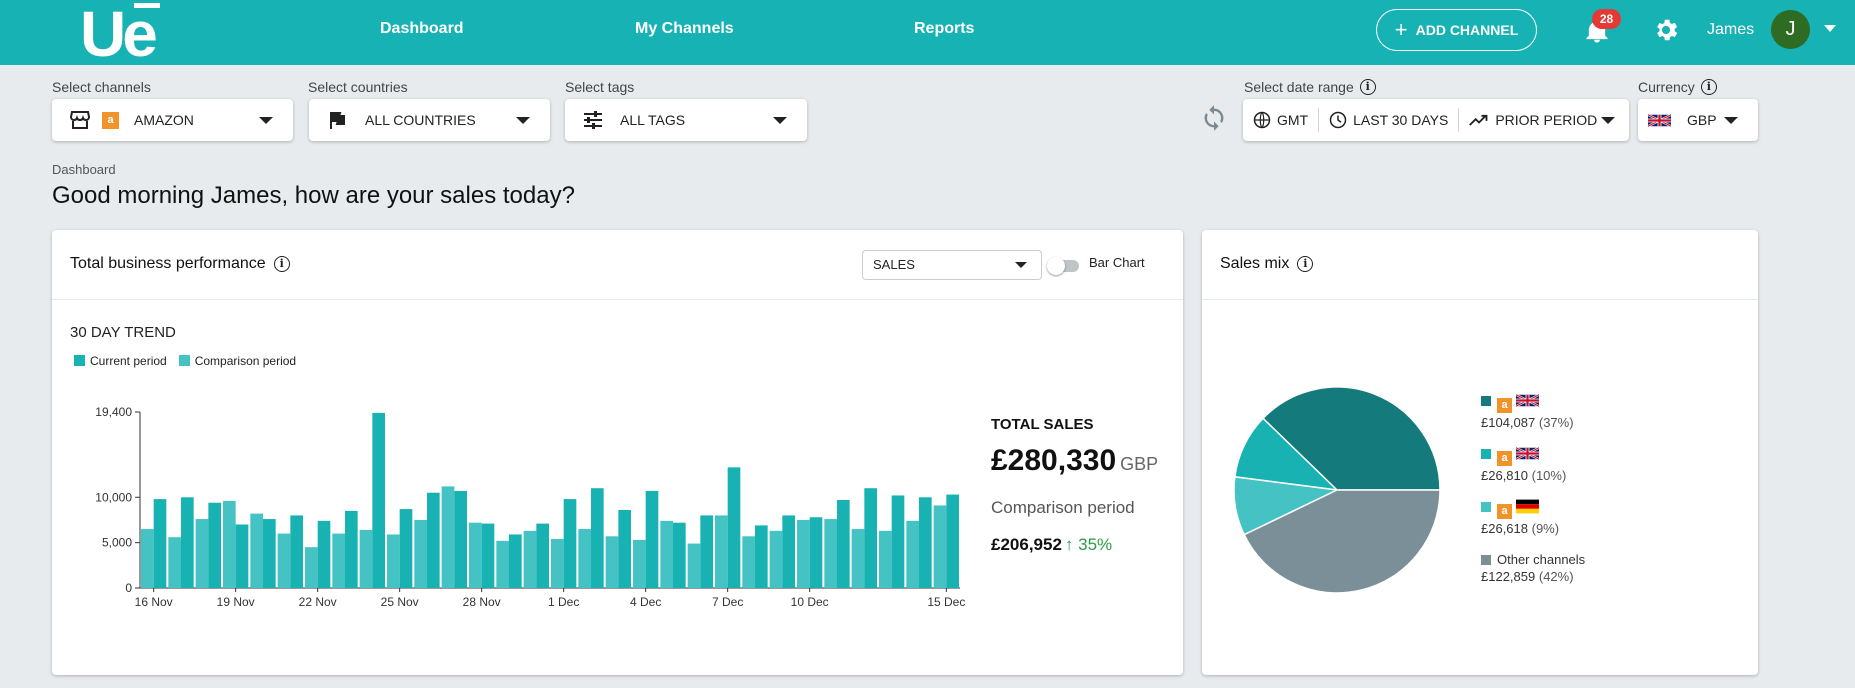  I want to click on mix-value: £104,087, so click(1508, 422).